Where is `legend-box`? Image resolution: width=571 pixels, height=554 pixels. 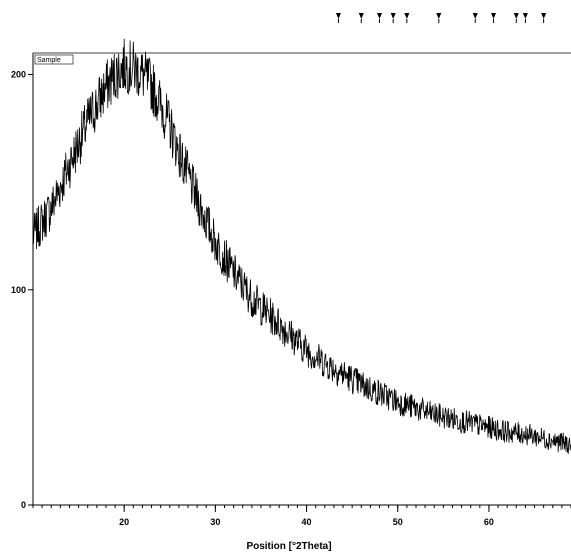
legend-box is located at coordinates (54, 59).